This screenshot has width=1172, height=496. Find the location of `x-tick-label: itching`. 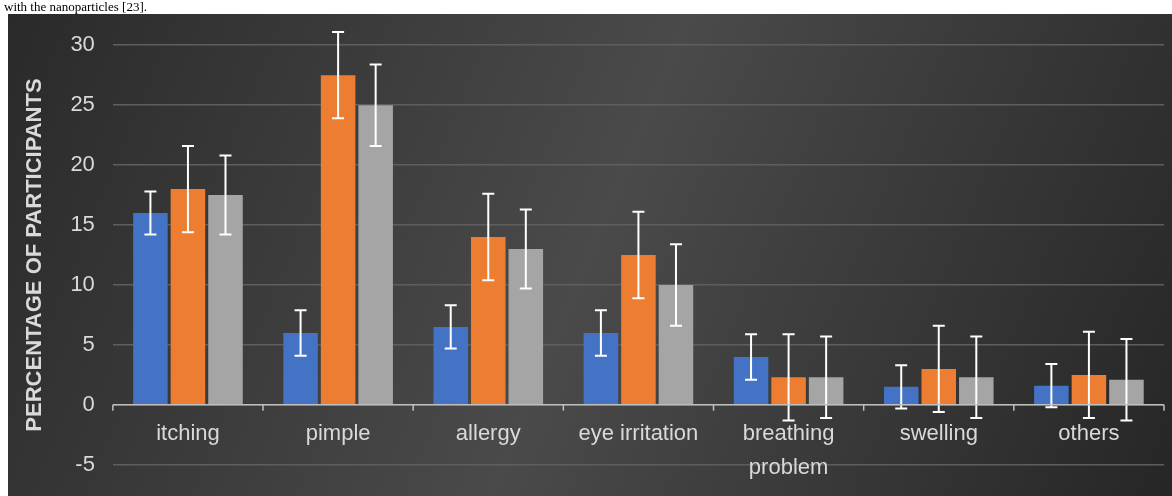

x-tick-label: itching is located at coordinates (188, 432).